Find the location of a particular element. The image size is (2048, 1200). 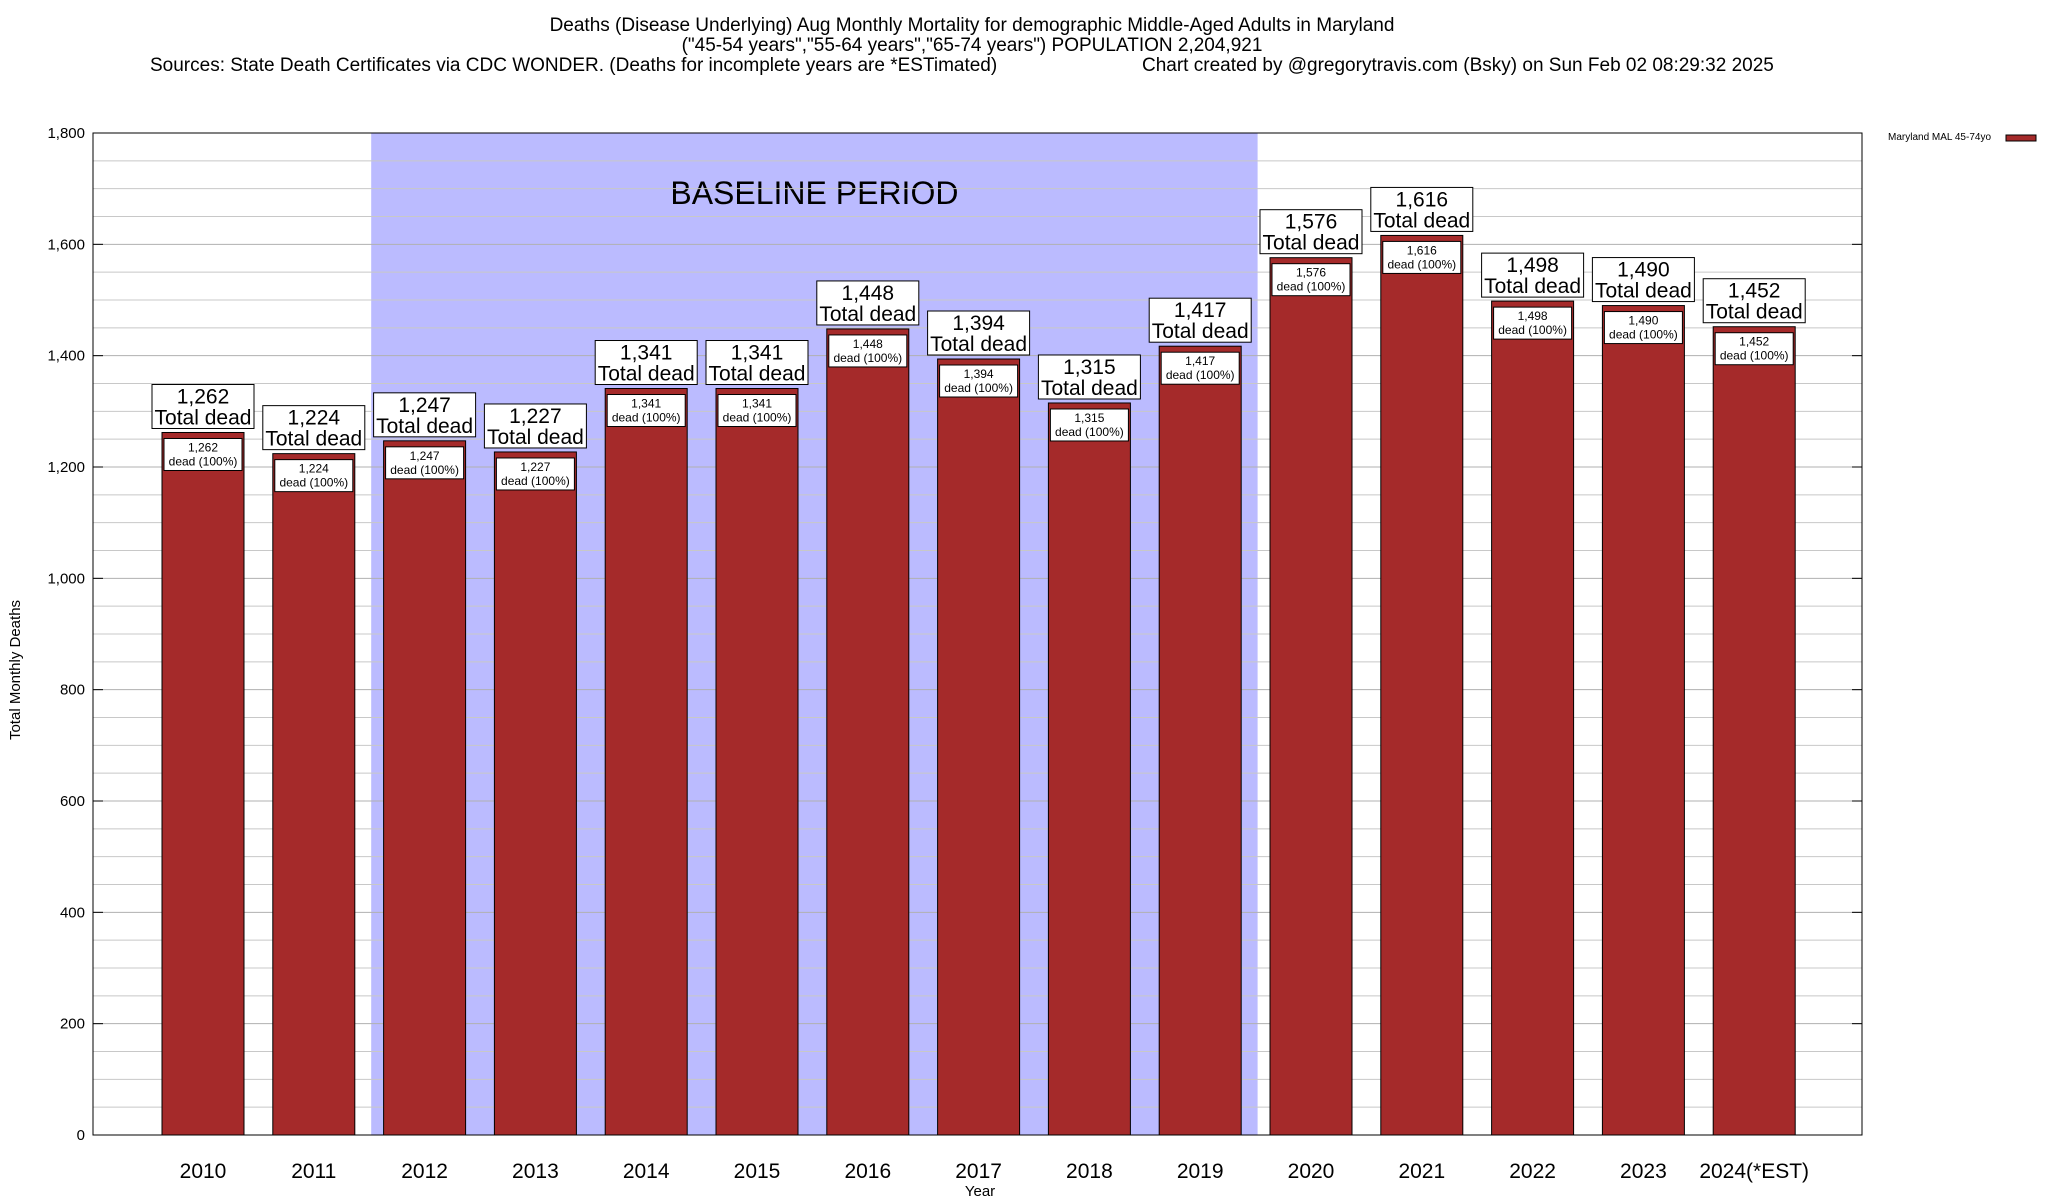

y-tick-label: 400 is located at coordinates (72, 912).